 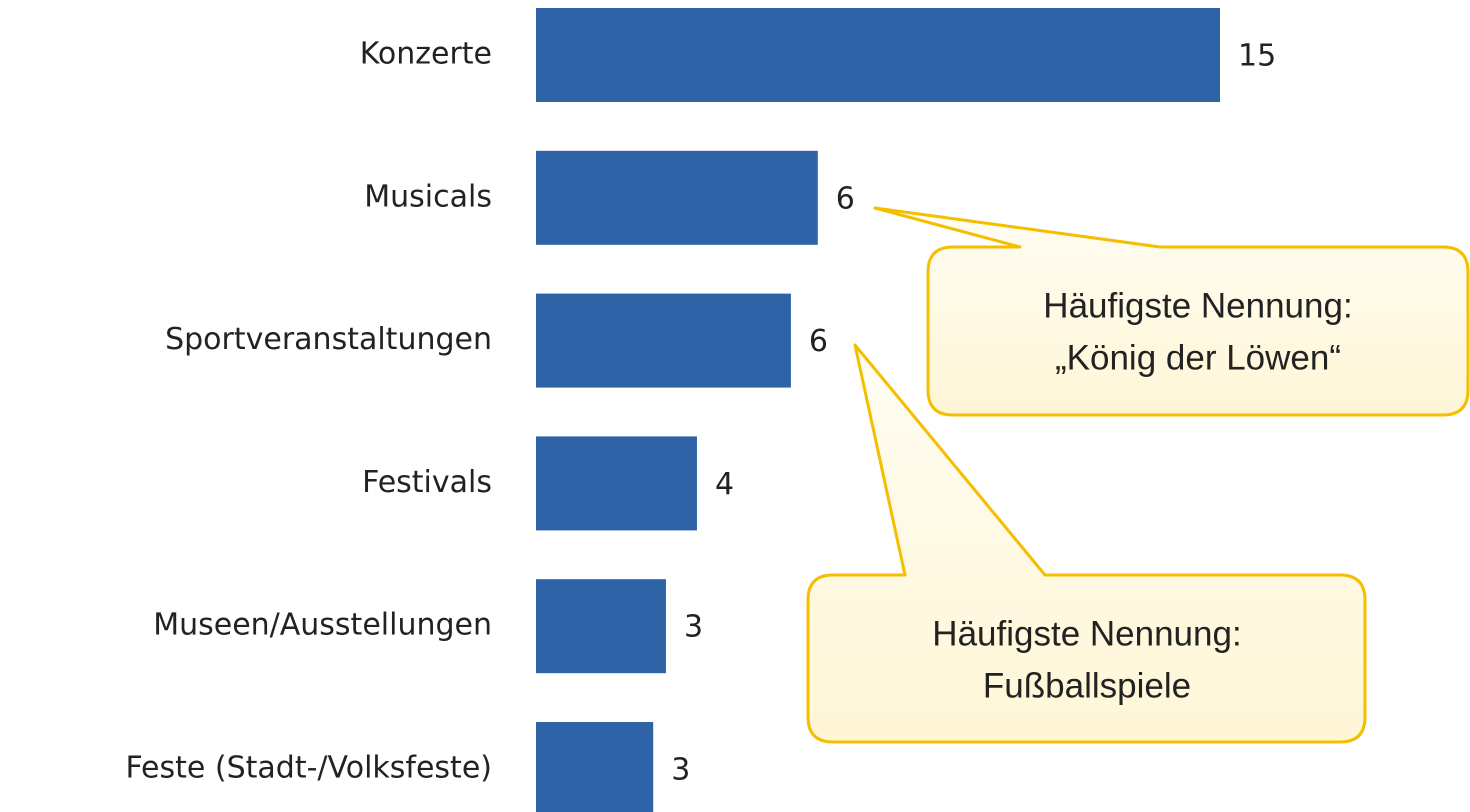 What do you see at coordinates (328, 339) in the screenshot?
I see `category-label: Sportveranstaltungen` at bounding box center [328, 339].